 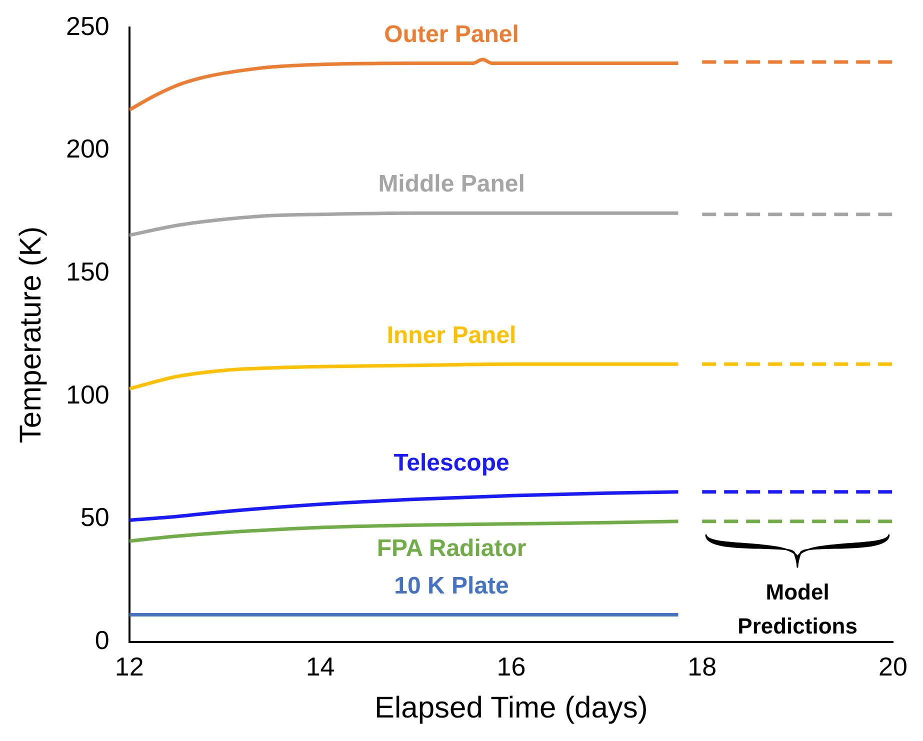 I want to click on x-axis-title: Elapsed Time (days), so click(x=511, y=707).